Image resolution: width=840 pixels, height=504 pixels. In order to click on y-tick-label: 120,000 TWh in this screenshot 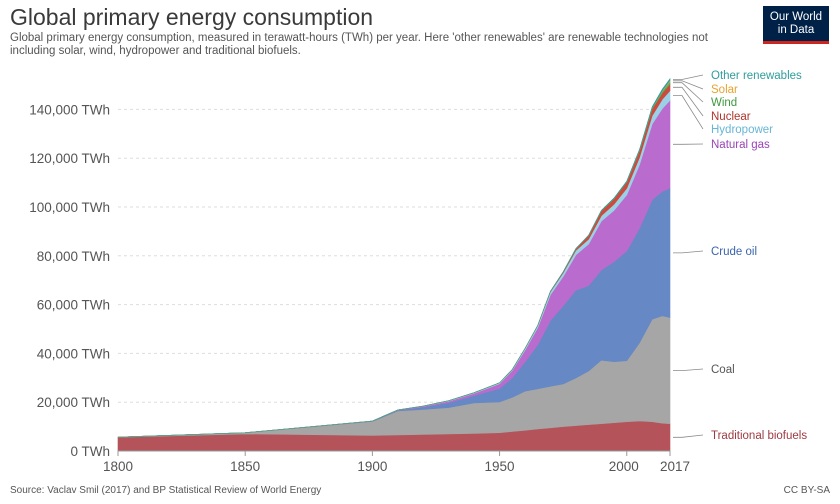, I will do `click(69, 158)`.